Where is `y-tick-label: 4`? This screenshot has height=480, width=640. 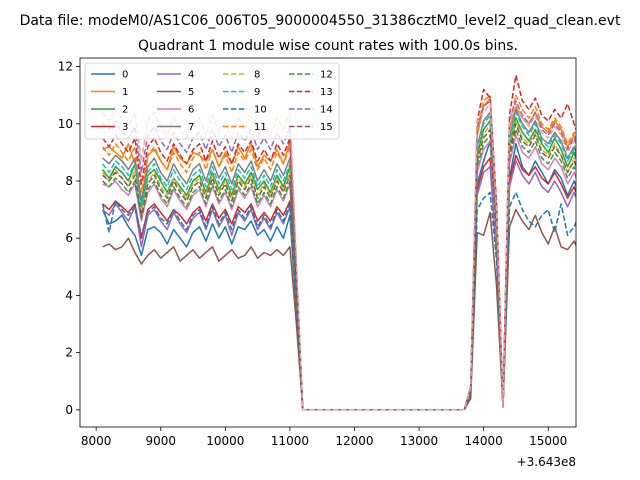
y-tick-label: 4 is located at coordinates (69, 295).